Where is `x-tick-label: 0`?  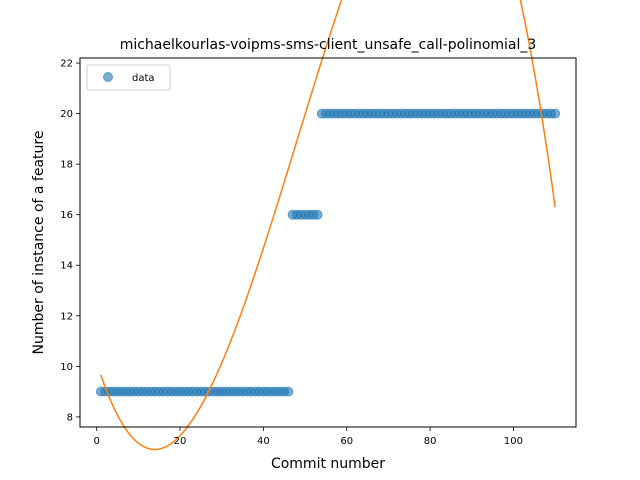
x-tick-label: 0 is located at coordinates (96, 441).